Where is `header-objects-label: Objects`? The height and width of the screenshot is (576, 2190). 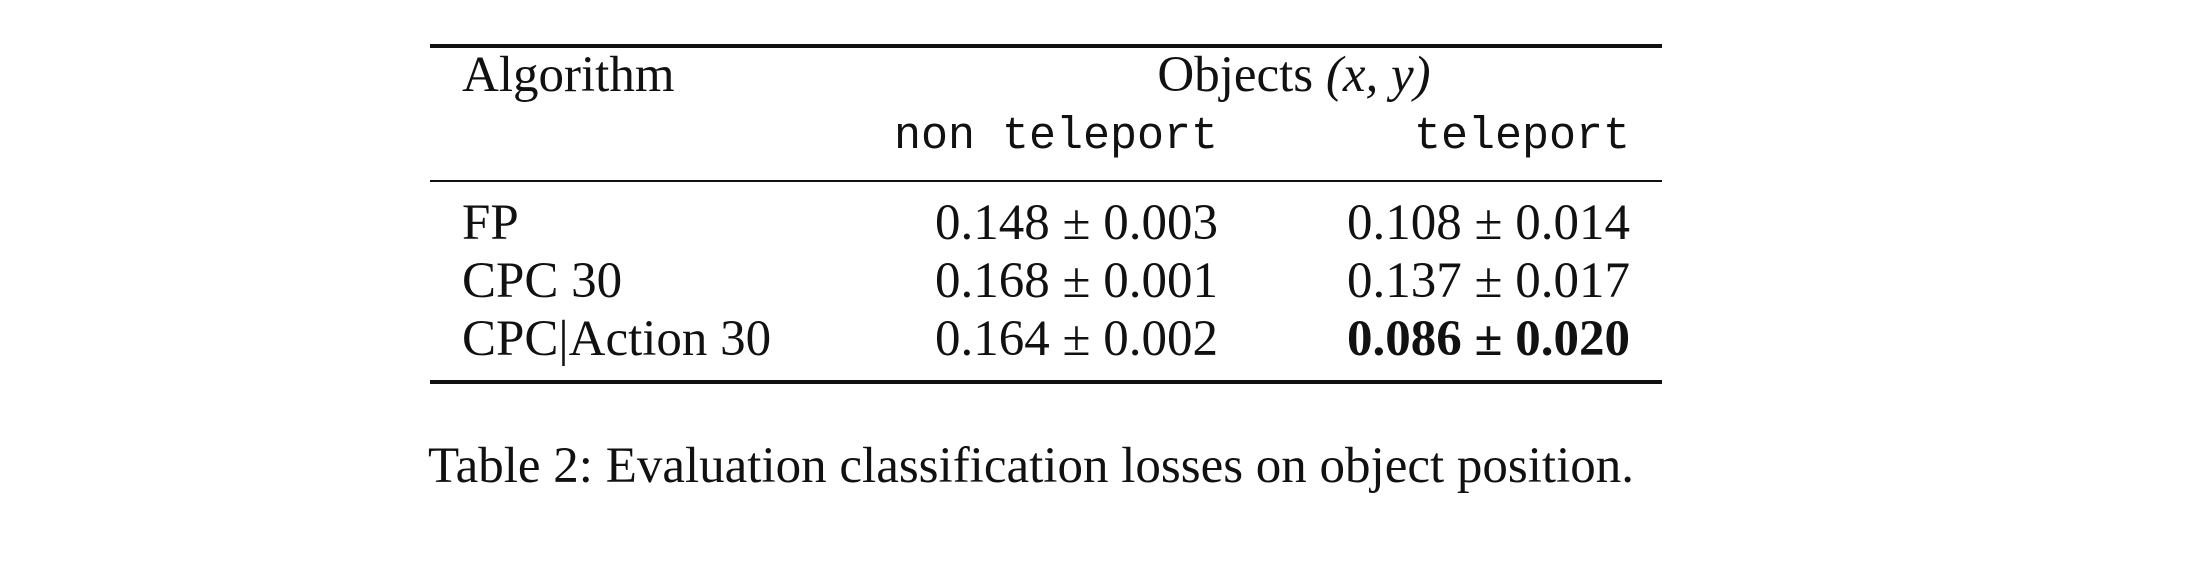
header-objects-label: Objects is located at coordinates (1235, 75).